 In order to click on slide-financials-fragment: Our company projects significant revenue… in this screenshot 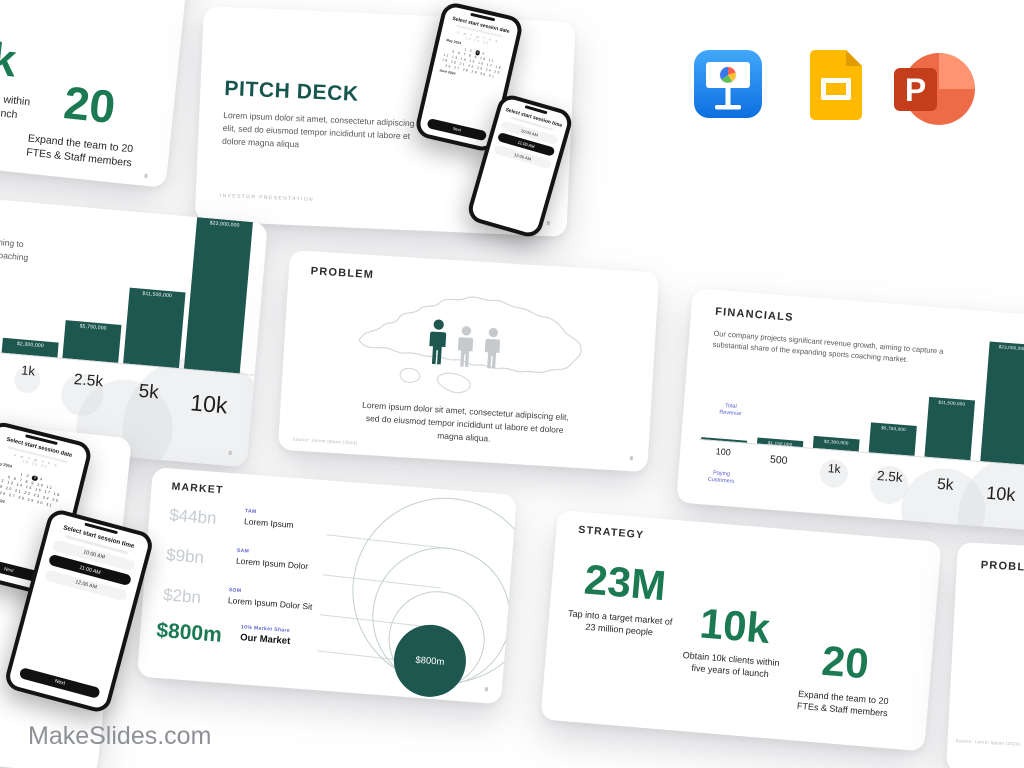, I will do `click(134, 321)`.